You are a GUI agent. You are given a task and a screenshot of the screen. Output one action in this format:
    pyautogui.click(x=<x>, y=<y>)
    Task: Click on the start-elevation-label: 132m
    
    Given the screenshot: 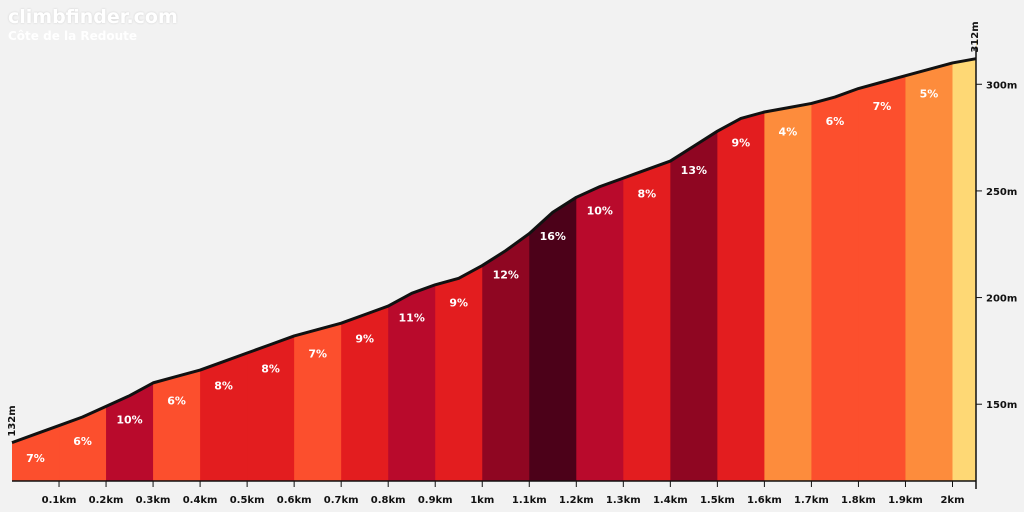 What is the action you would take?
    pyautogui.click(x=12, y=420)
    